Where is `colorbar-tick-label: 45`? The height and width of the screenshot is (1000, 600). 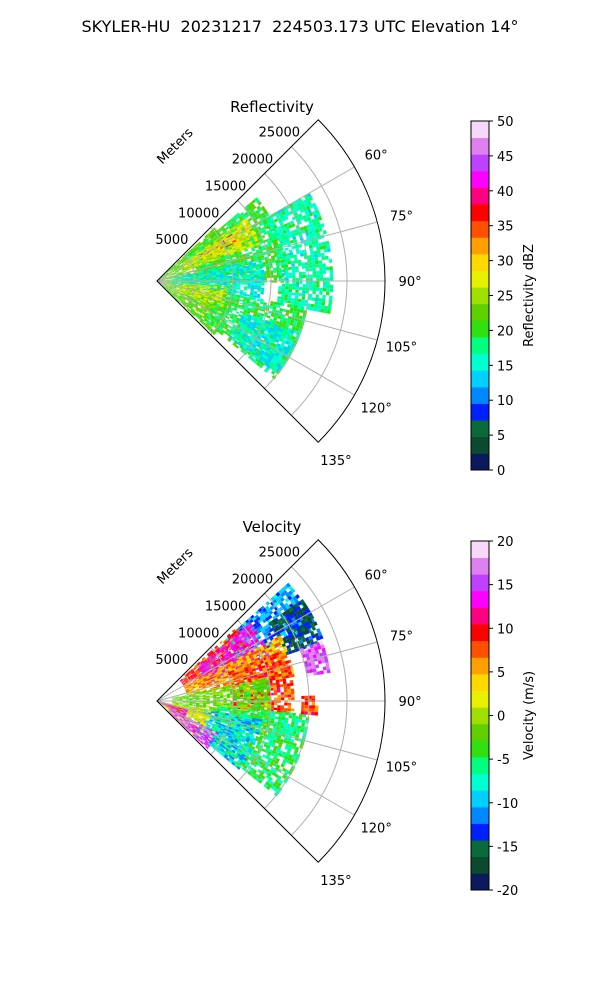 colorbar-tick-label: 45 is located at coordinates (505, 157).